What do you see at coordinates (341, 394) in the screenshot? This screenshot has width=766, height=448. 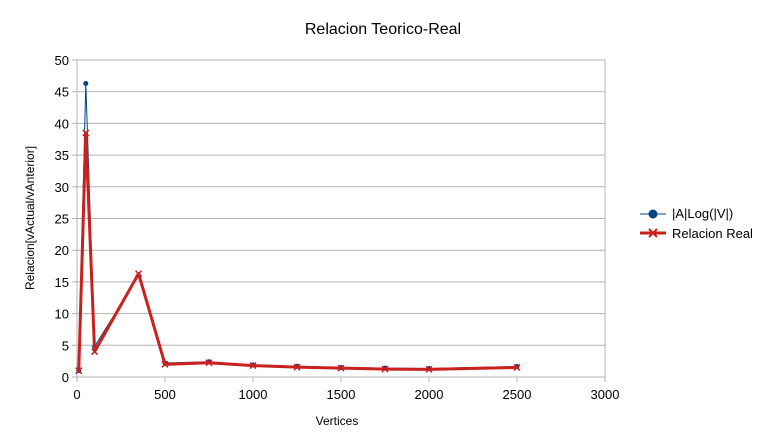 I see `x-tick-label: 1500` at bounding box center [341, 394].